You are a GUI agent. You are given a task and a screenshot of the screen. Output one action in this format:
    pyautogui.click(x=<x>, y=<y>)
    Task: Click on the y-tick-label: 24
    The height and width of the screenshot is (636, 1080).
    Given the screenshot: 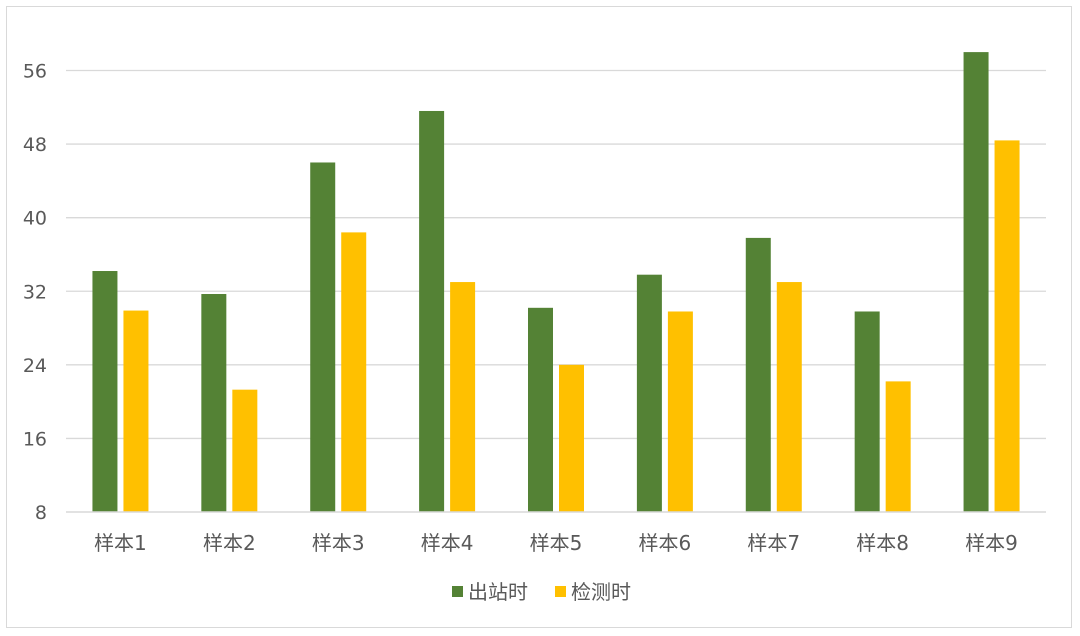 What is the action you would take?
    pyautogui.click(x=35, y=366)
    